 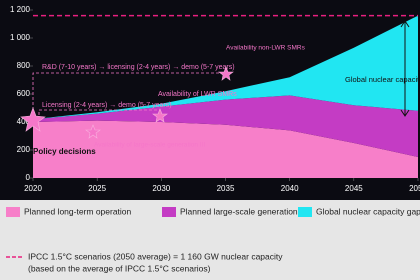 What do you see at coordinates (226, 188) in the screenshot?
I see `x-tick-label: 2035` at bounding box center [226, 188].